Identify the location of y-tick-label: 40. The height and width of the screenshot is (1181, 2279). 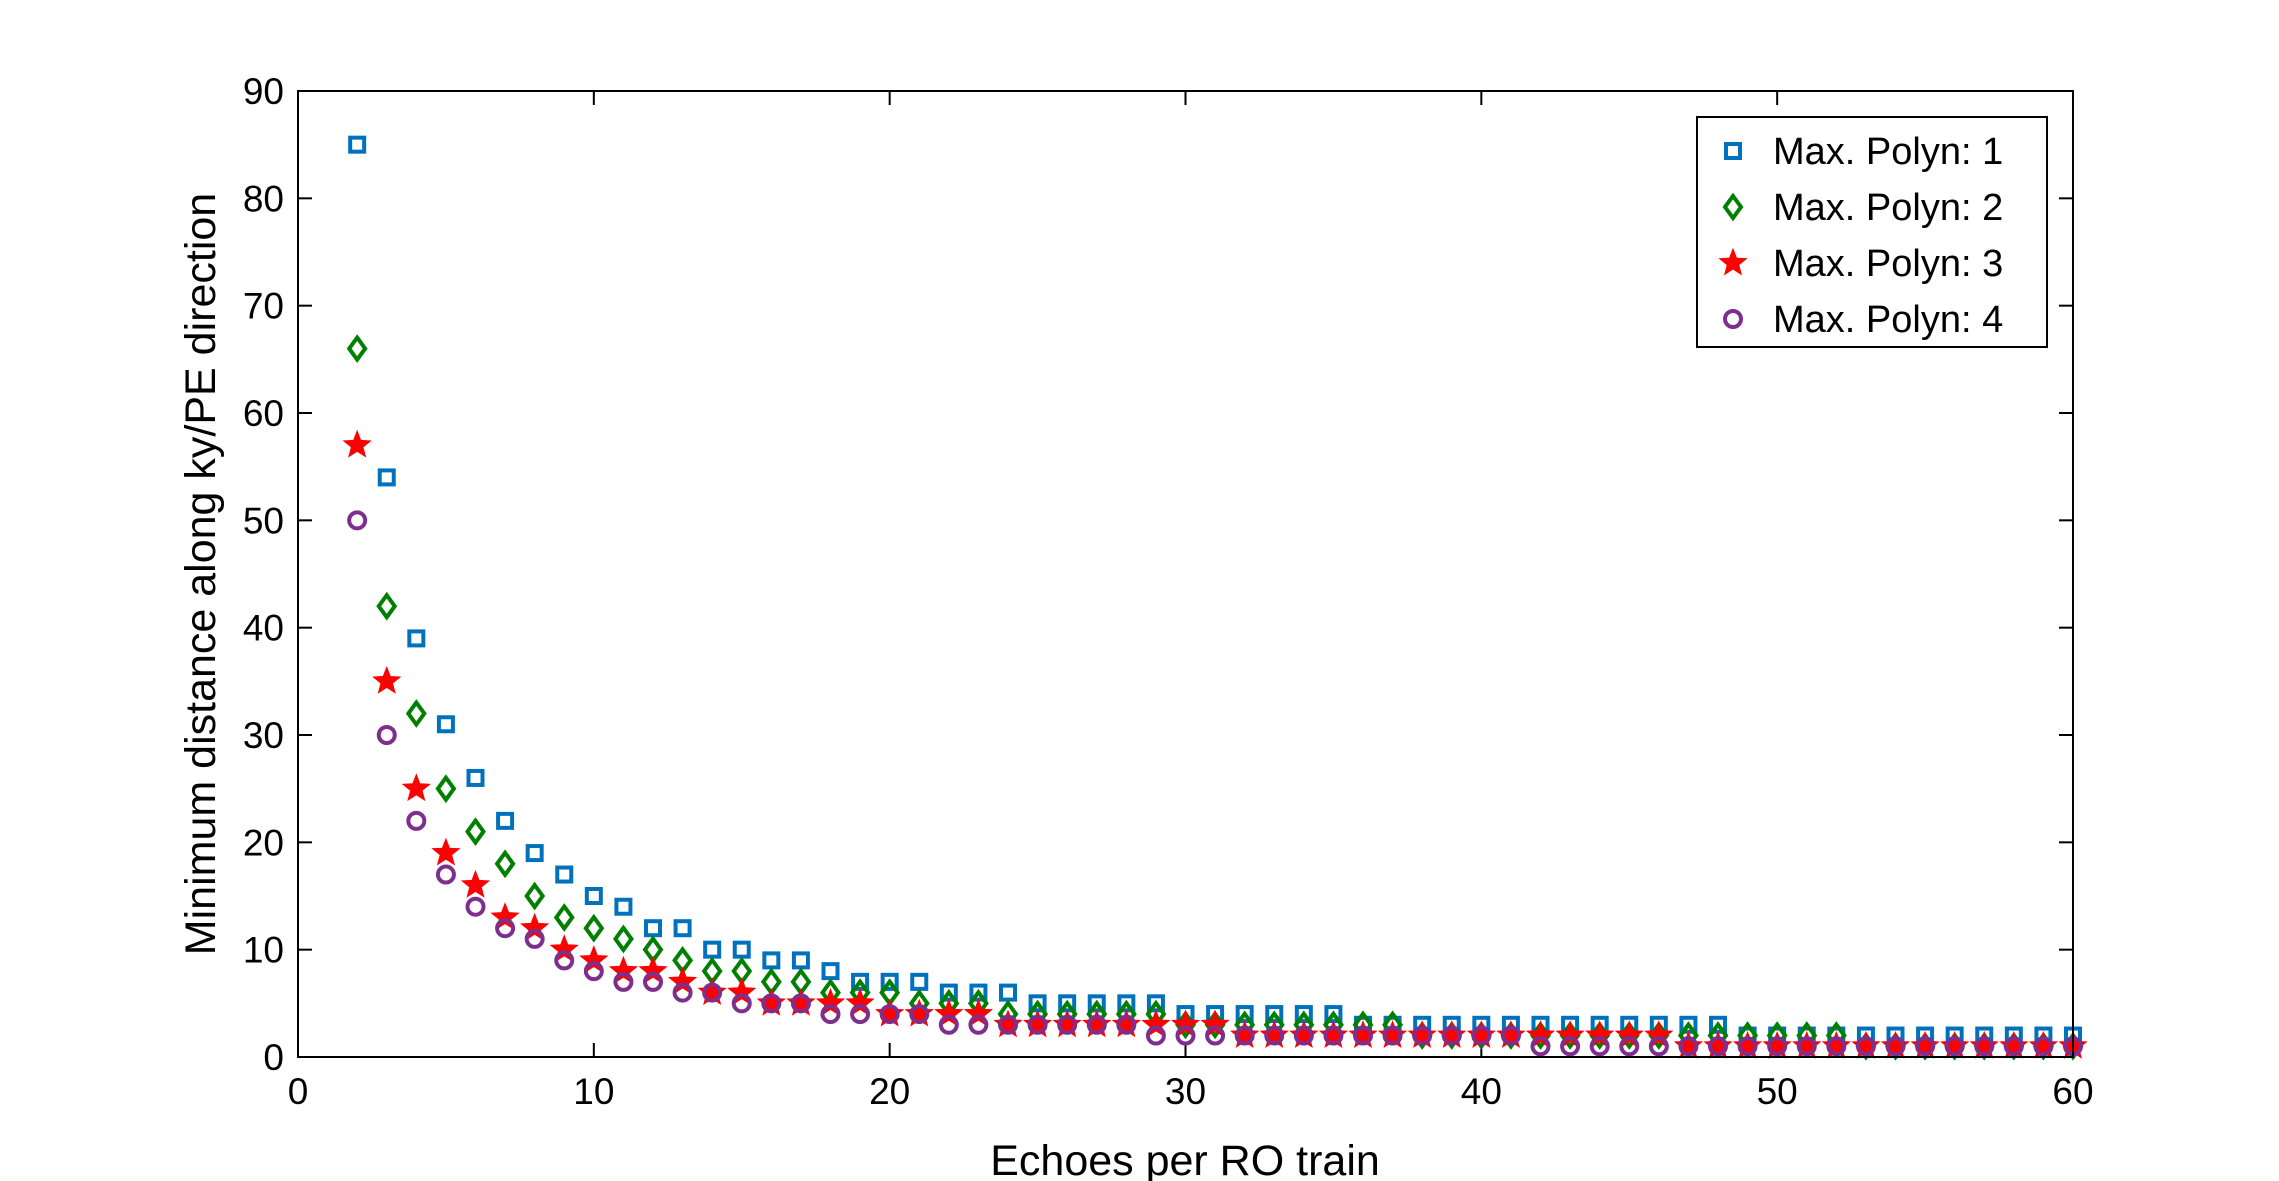
(263, 628).